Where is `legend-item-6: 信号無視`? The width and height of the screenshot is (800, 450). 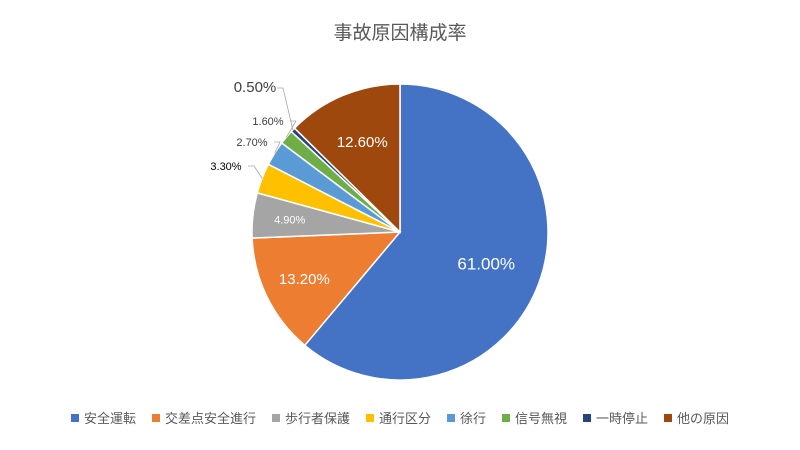 legend-item-6: 信号無視 is located at coordinates (534, 417).